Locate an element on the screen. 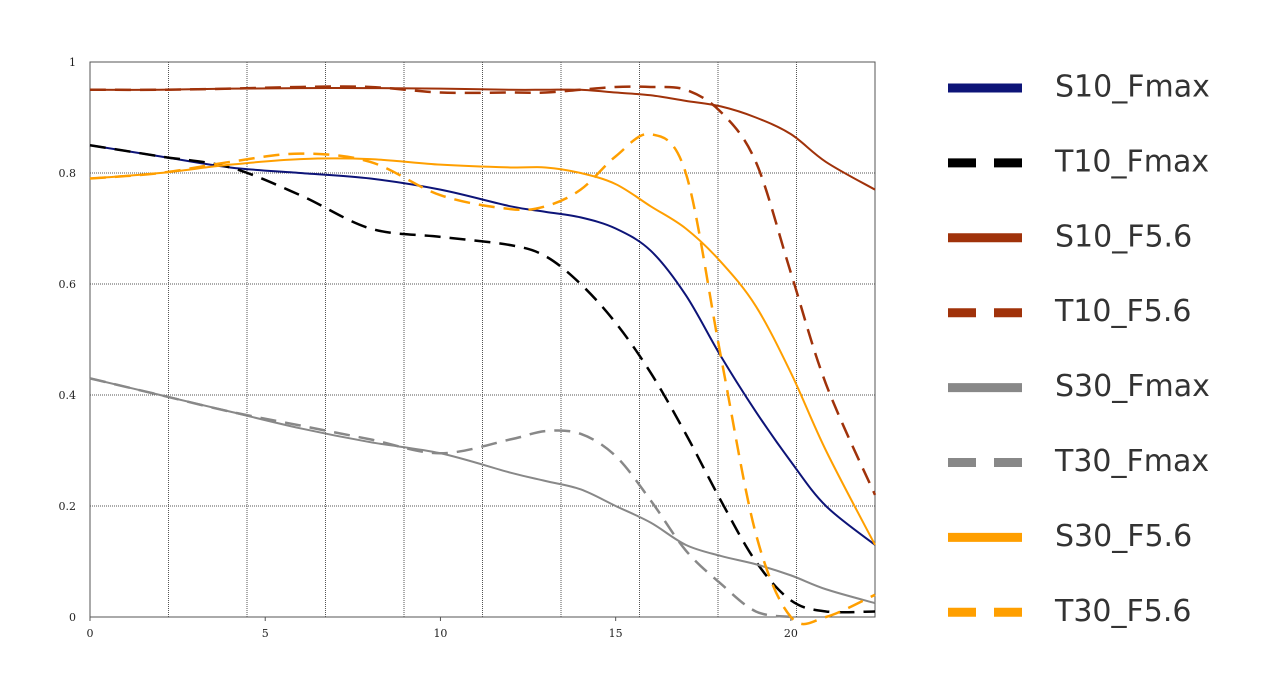 The image size is (1280, 692). y-tick-label: 0.8 is located at coordinates (68, 173).